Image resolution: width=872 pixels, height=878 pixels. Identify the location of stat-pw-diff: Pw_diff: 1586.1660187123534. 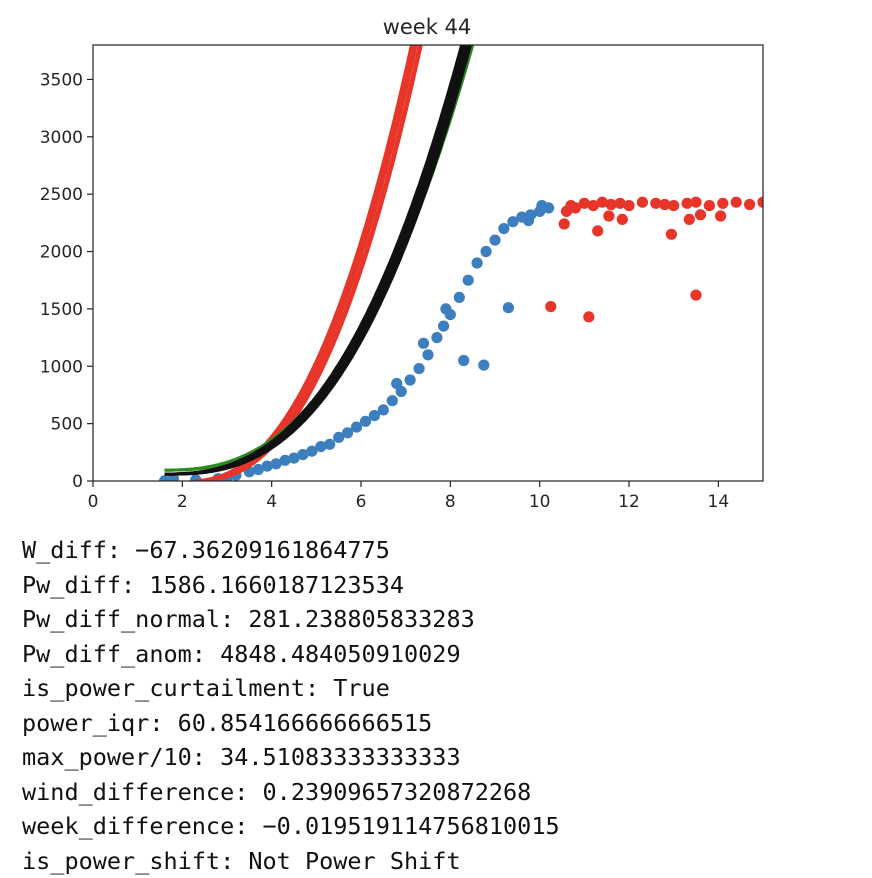
(291, 585).